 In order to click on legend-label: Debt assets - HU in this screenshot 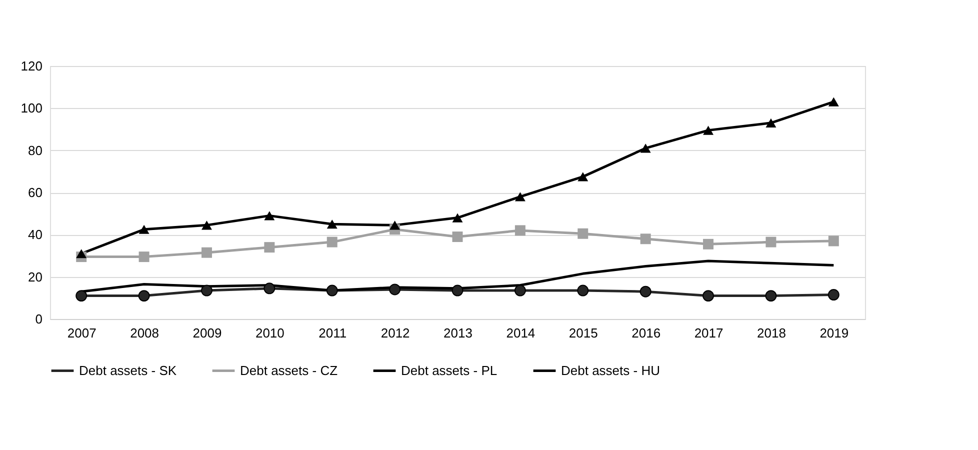, I will do `click(610, 370)`.